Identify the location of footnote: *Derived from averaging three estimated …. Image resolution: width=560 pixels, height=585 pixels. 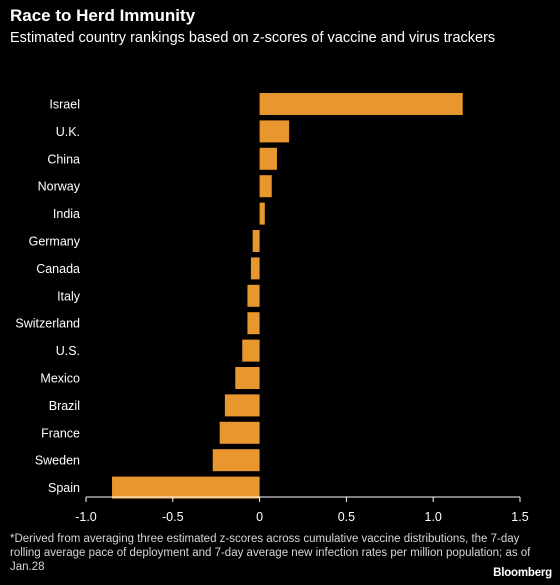
(270, 553).